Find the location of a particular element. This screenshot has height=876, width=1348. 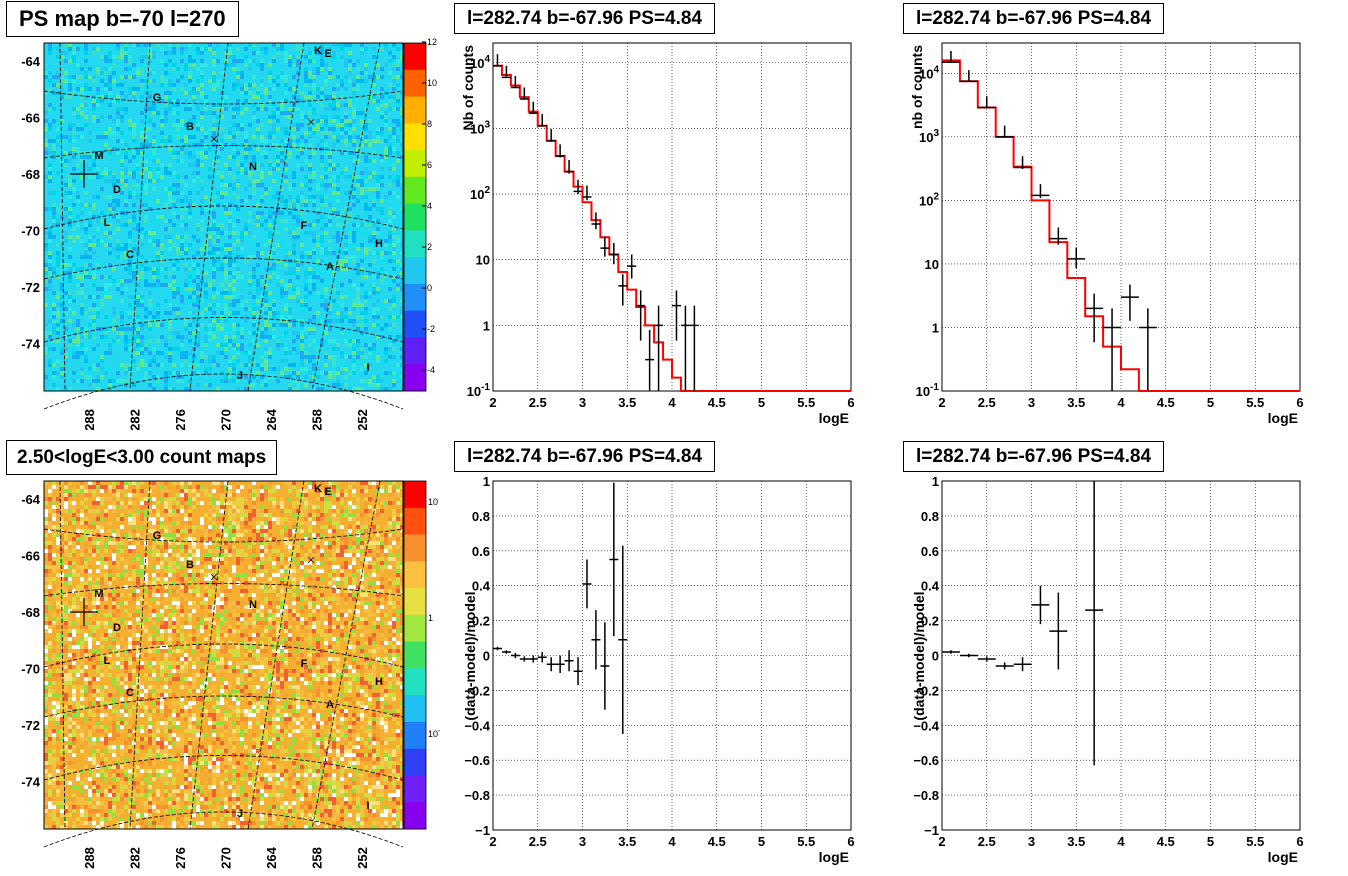

palette-label: 8 is located at coordinates (429, 124).